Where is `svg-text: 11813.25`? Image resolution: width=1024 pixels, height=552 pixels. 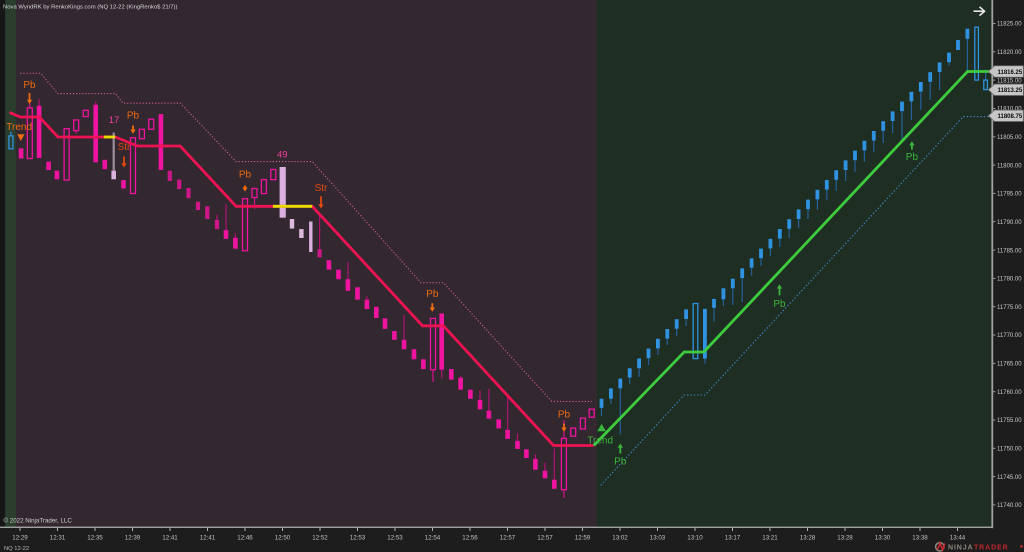
svg-text: 11813.25 is located at coordinates (1010, 91).